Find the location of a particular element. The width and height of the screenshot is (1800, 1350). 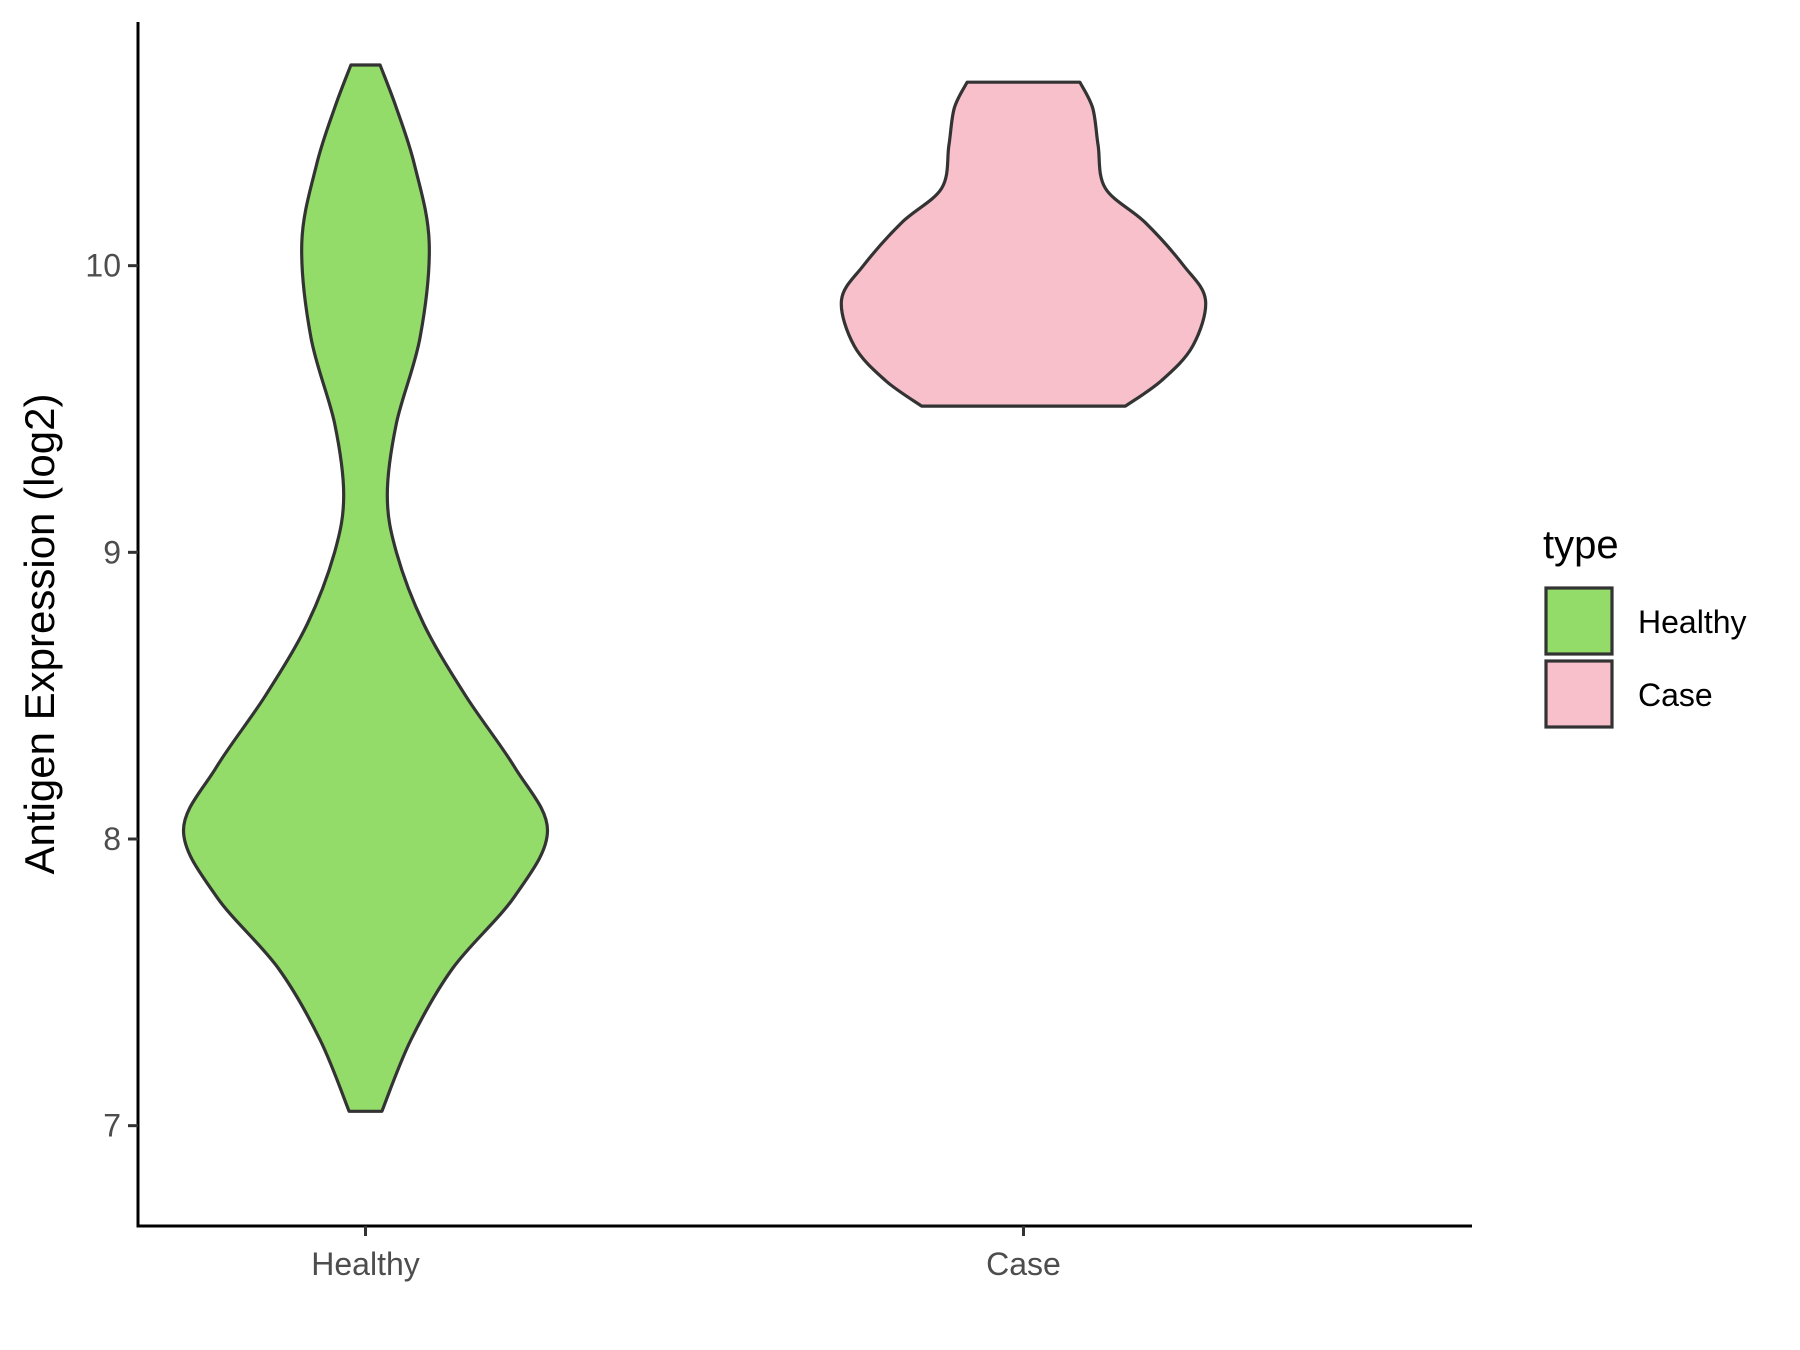

y-tick-label: 8 is located at coordinates (112, 839).